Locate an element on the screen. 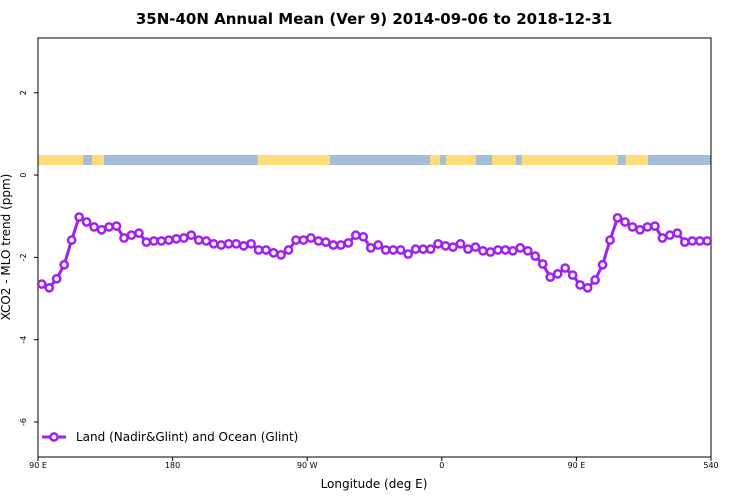  y-tick-label: 2 is located at coordinates (23, 92).